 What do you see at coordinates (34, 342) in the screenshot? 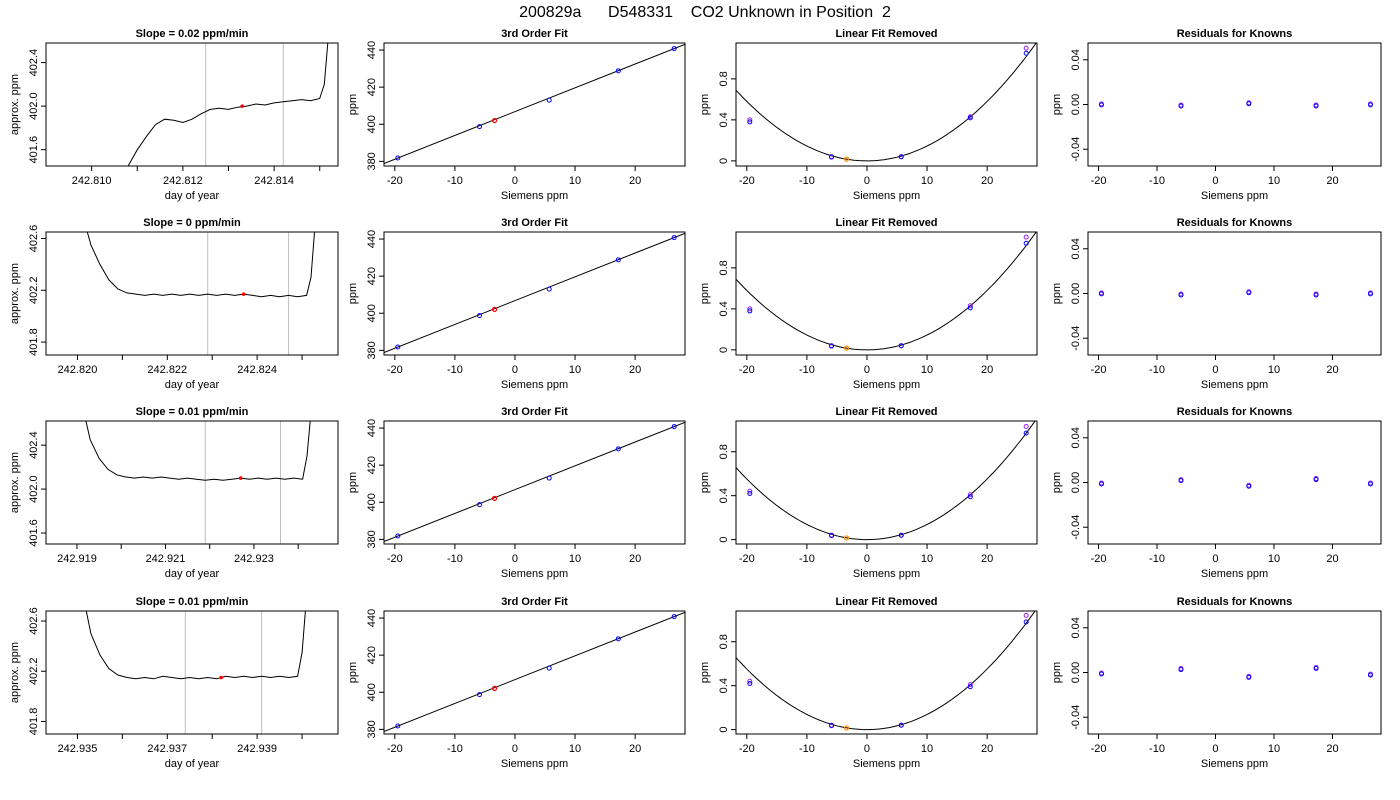
I see `y-tick-label: 401.8` at bounding box center [34, 342].